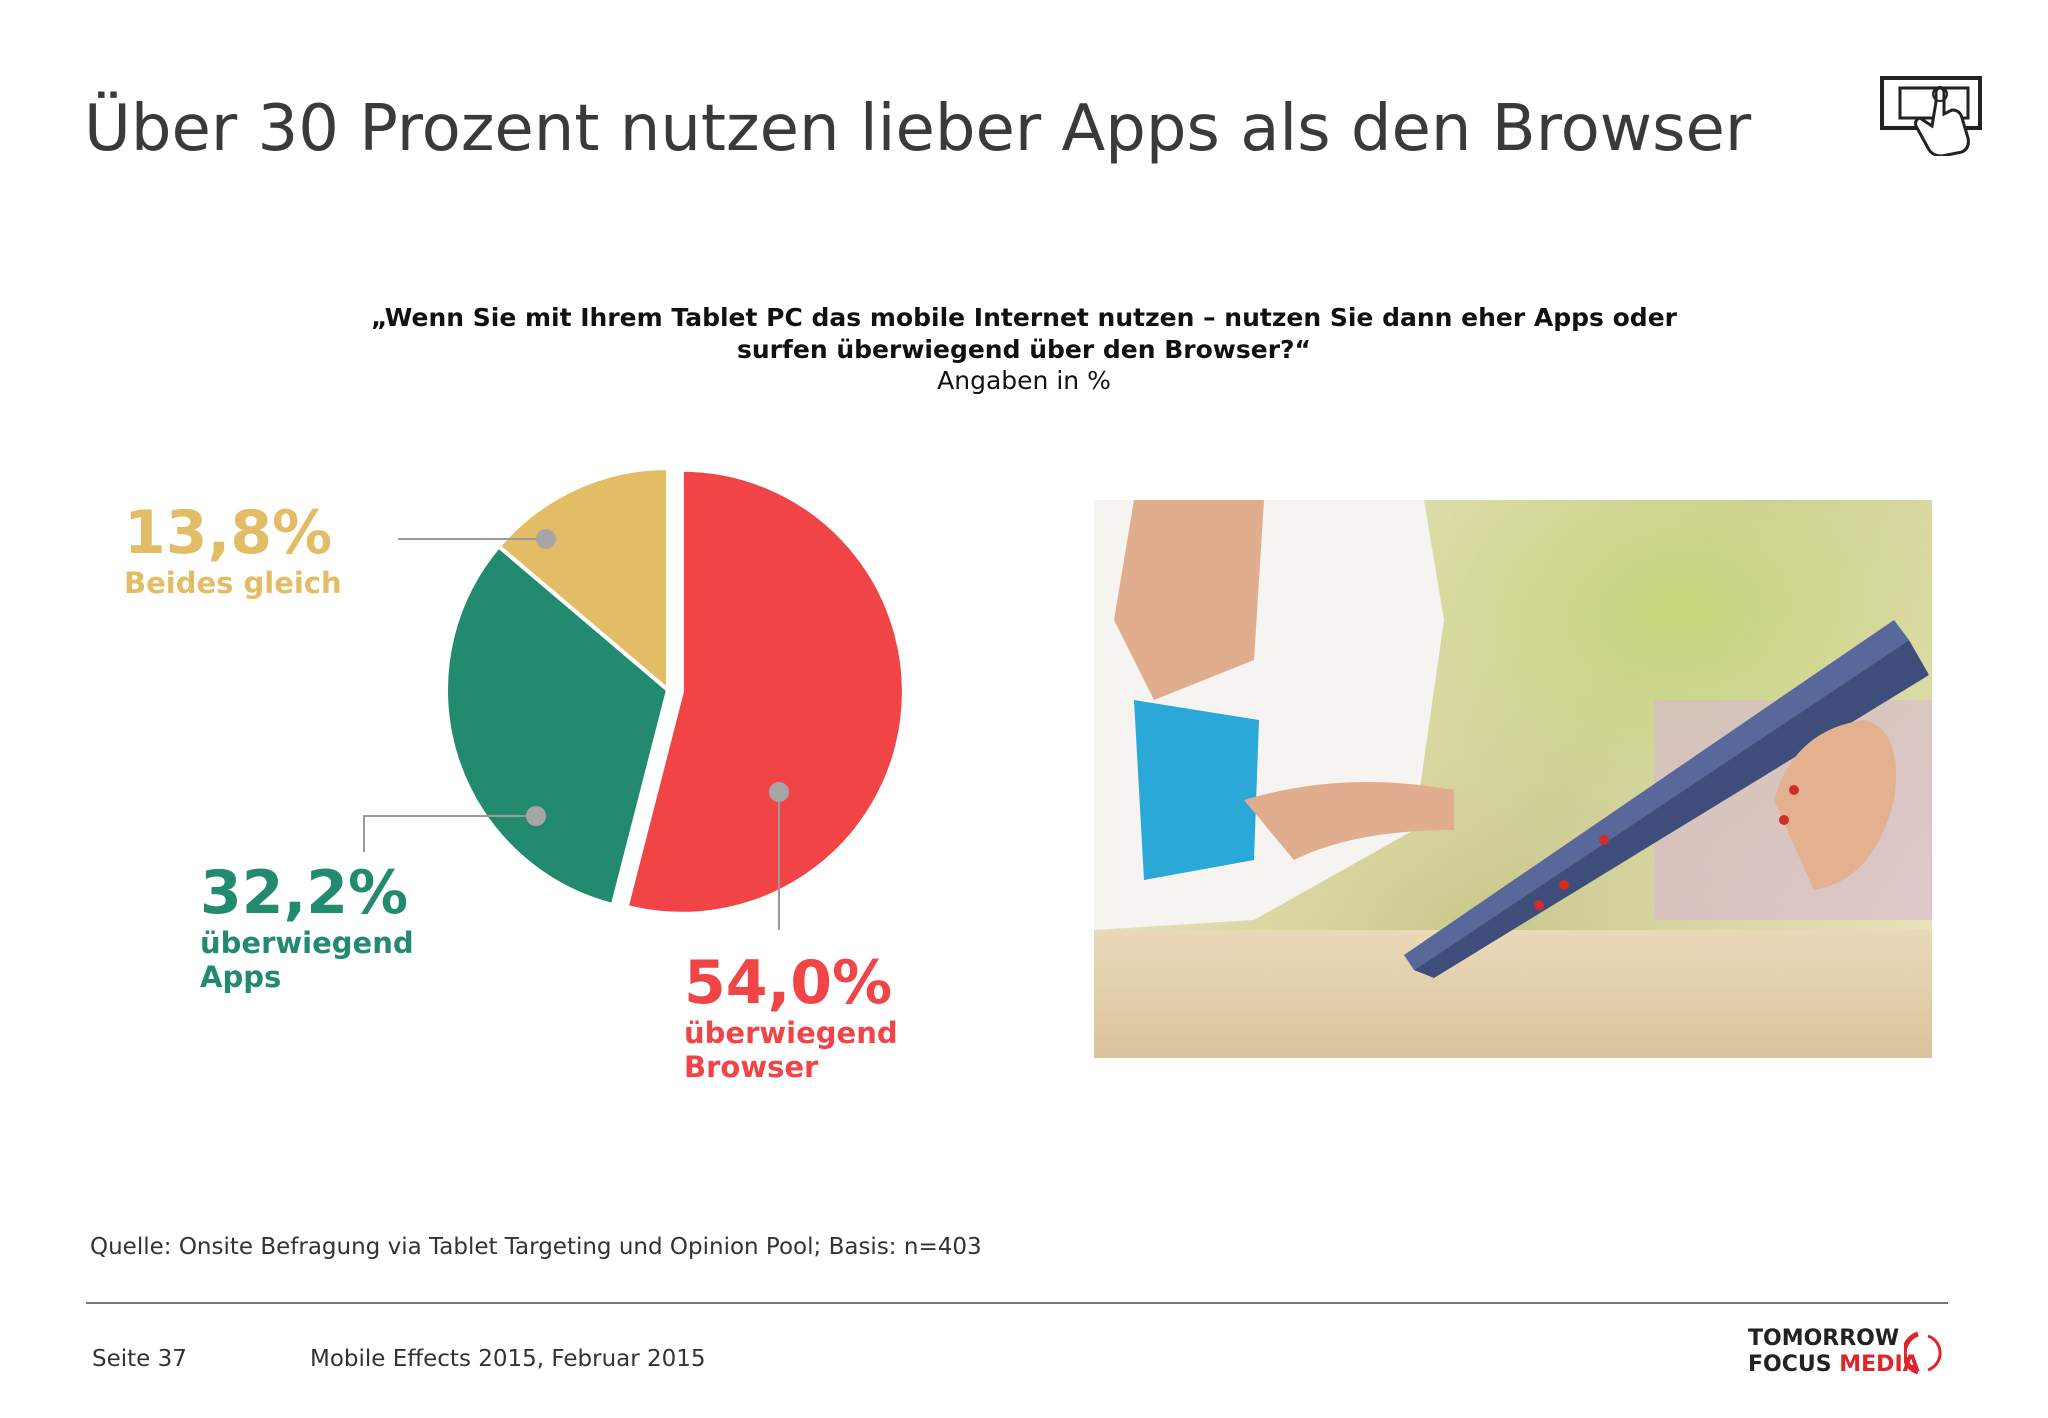 The width and height of the screenshot is (2048, 1418). I want to click on browser-leader-dot, so click(779, 792).